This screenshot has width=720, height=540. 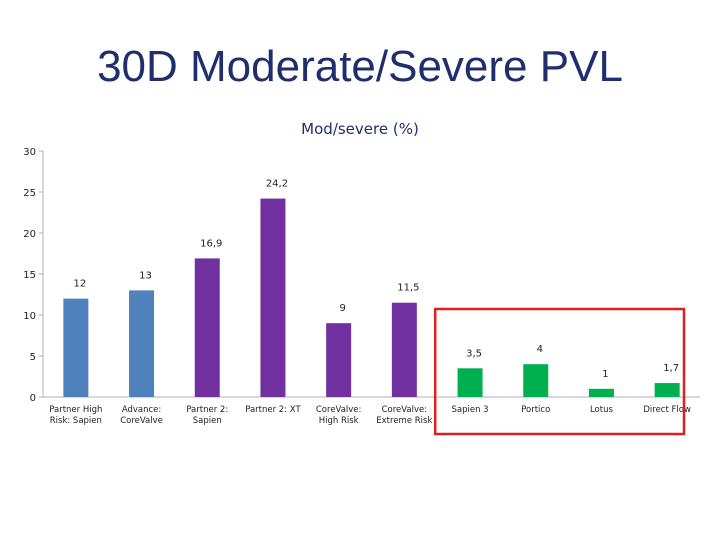 I want to click on y-tick-label: 25, so click(x=29, y=193).